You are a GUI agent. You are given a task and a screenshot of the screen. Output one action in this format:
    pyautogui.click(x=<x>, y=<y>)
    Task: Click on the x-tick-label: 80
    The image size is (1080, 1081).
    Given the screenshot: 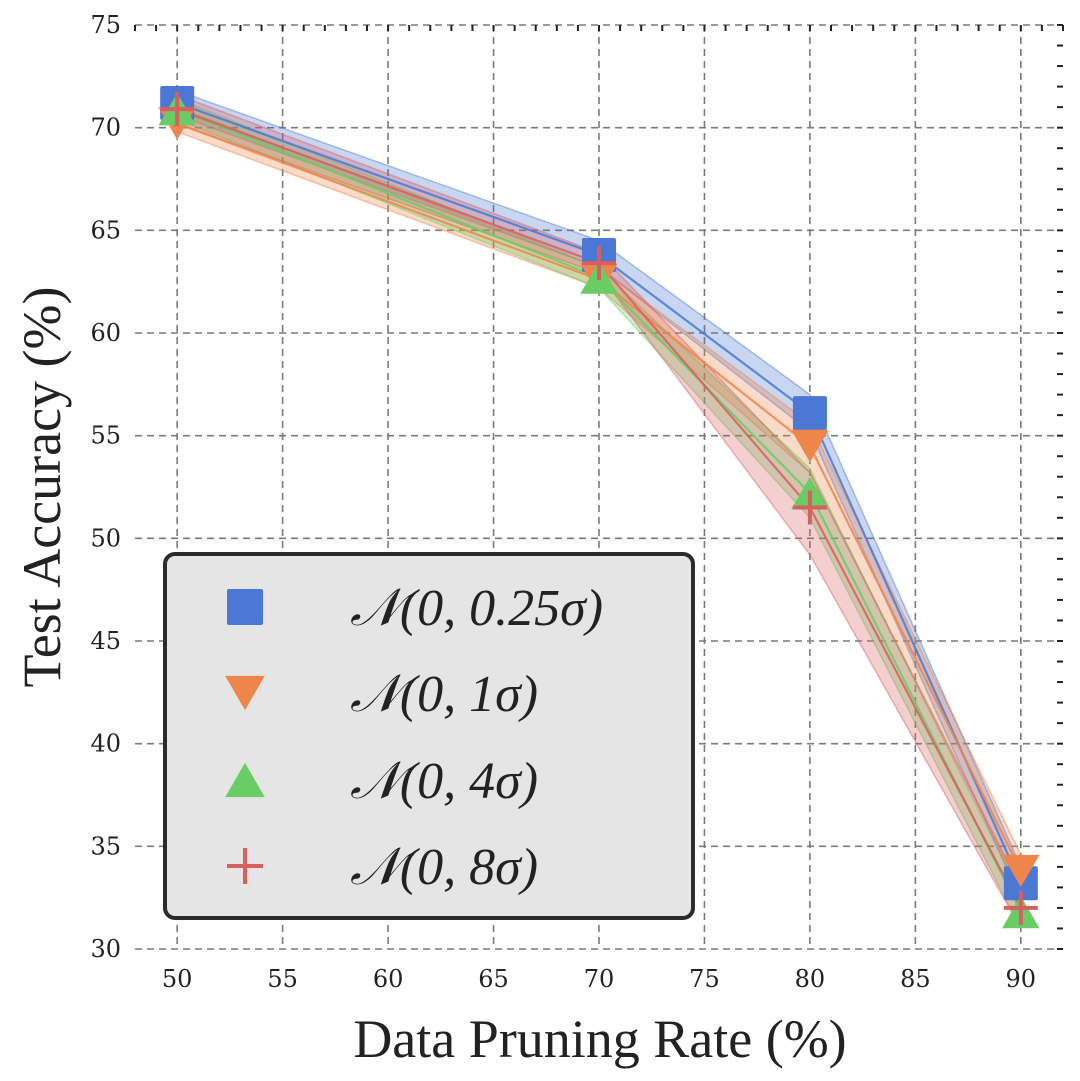 What is the action you would take?
    pyautogui.click(x=810, y=979)
    